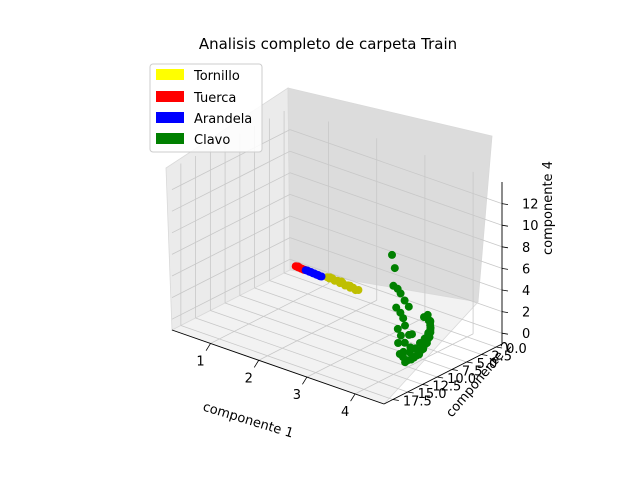 Image resolution: width=640 pixels, height=480 pixels. What do you see at coordinates (526, 313) in the screenshot?
I see `tick-label-z: 2` at bounding box center [526, 313].